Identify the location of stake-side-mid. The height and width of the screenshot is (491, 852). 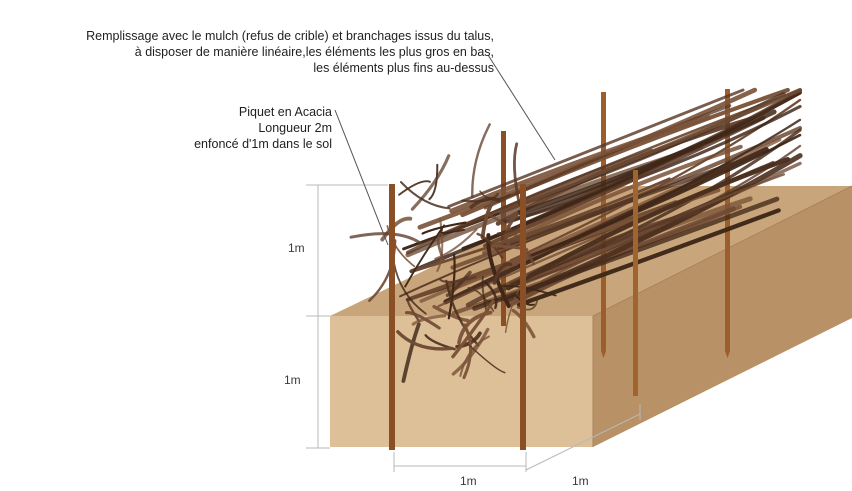
(635, 283).